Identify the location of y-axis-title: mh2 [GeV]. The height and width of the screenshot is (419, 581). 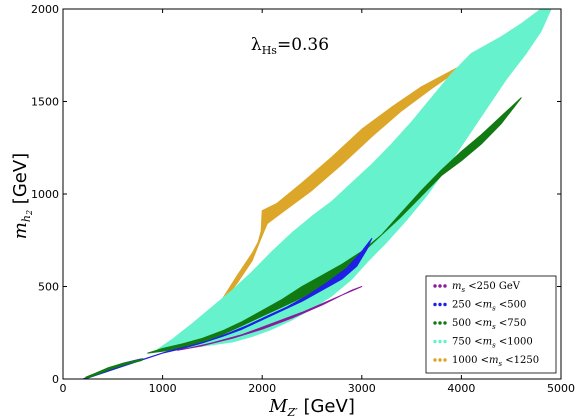
(22, 196).